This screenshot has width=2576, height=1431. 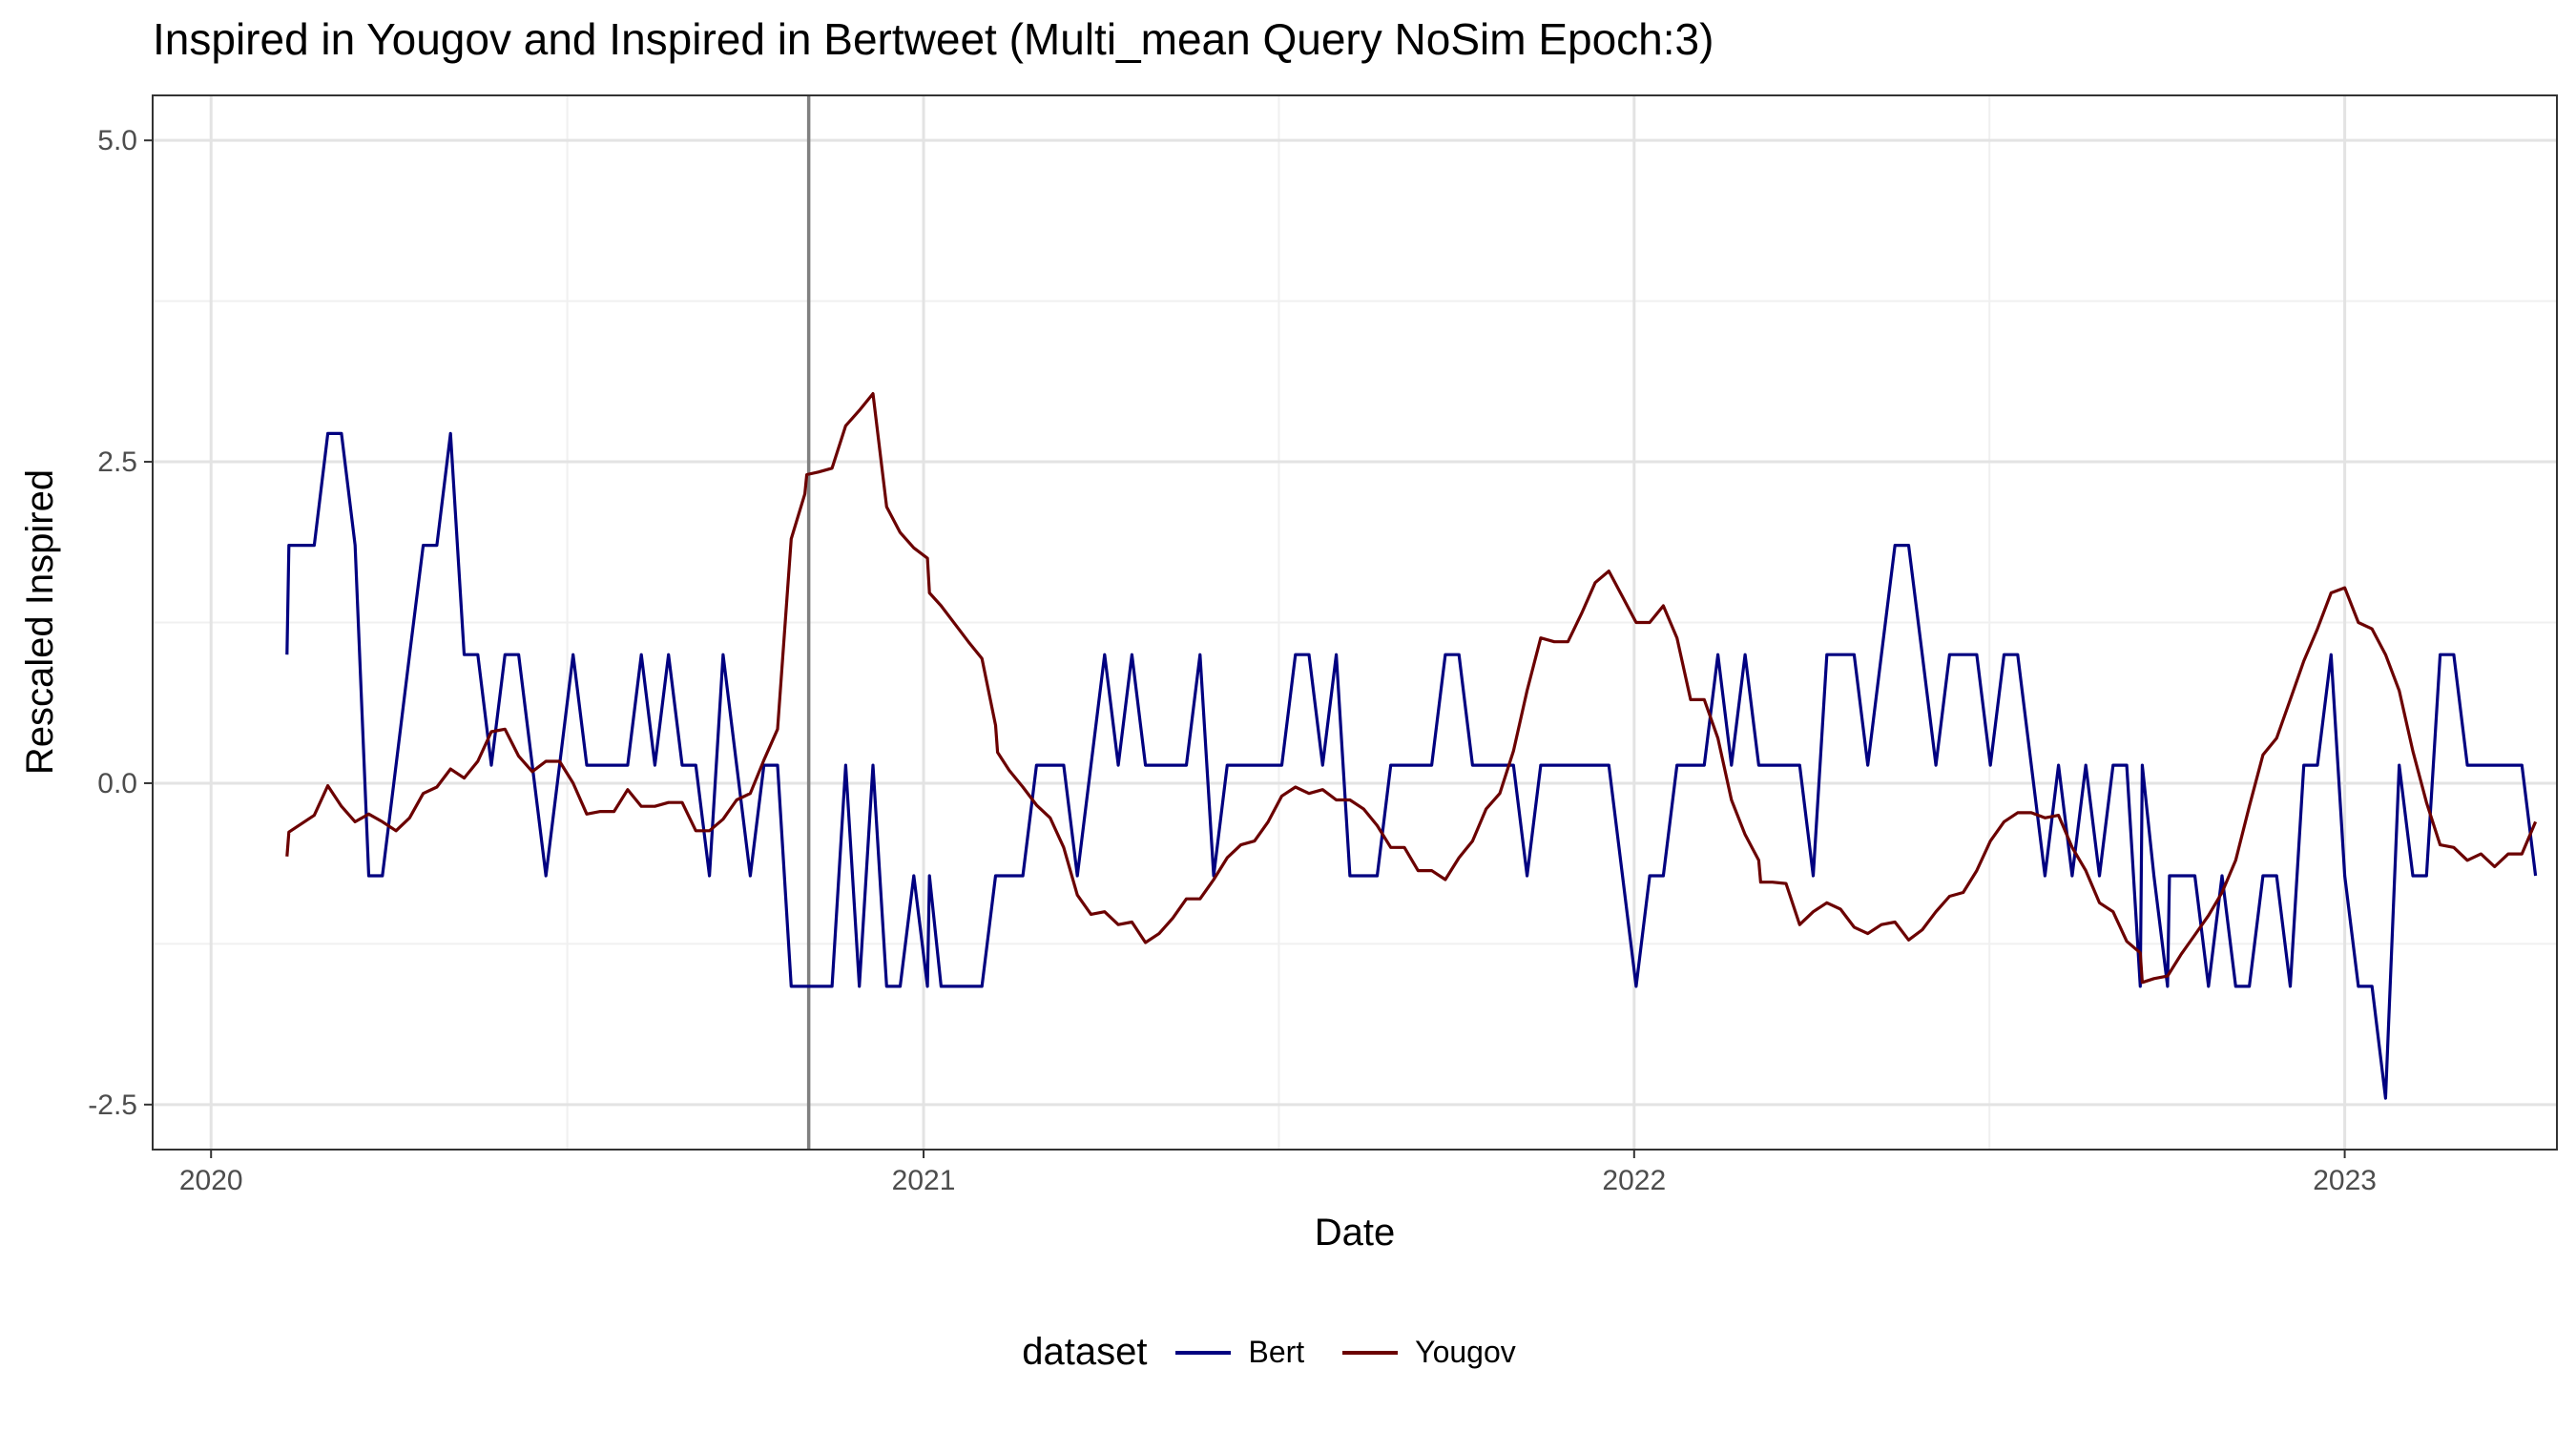 I want to click on x-tick-label: 2022, so click(x=1634, y=1180).